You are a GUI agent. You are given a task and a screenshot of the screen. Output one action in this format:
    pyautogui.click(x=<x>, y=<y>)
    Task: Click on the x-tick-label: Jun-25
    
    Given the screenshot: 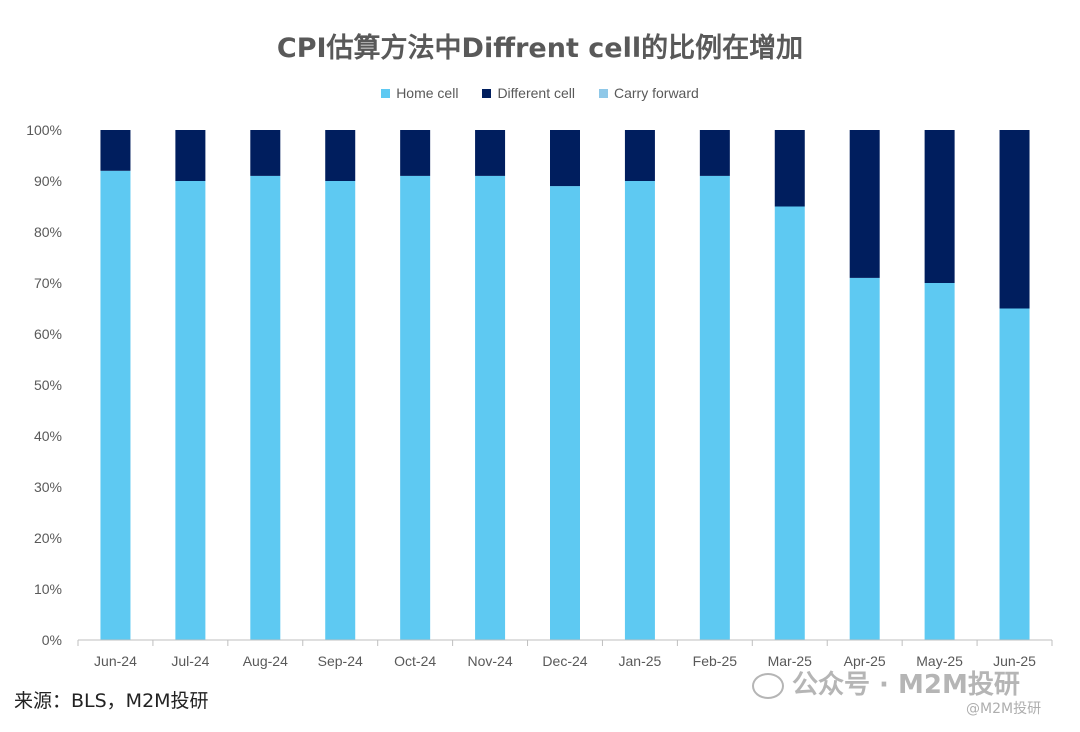 What is the action you would take?
    pyautogui.click(x=1014, y=661)
    